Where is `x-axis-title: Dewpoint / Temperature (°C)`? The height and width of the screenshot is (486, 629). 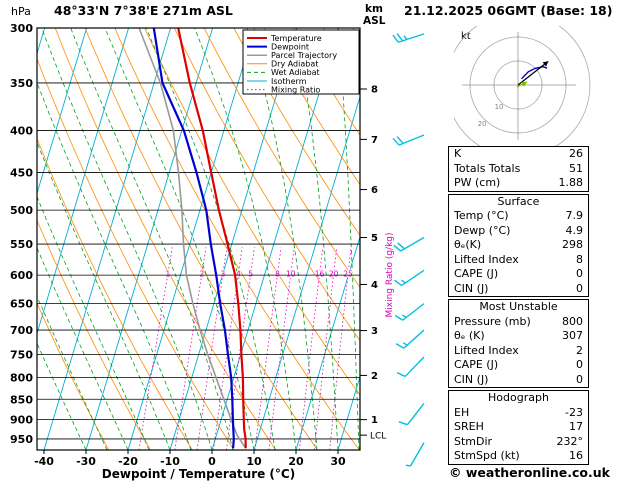
x-axis-title: Dewpoint / Temperature (°C) is located at coordinates (198, 474).